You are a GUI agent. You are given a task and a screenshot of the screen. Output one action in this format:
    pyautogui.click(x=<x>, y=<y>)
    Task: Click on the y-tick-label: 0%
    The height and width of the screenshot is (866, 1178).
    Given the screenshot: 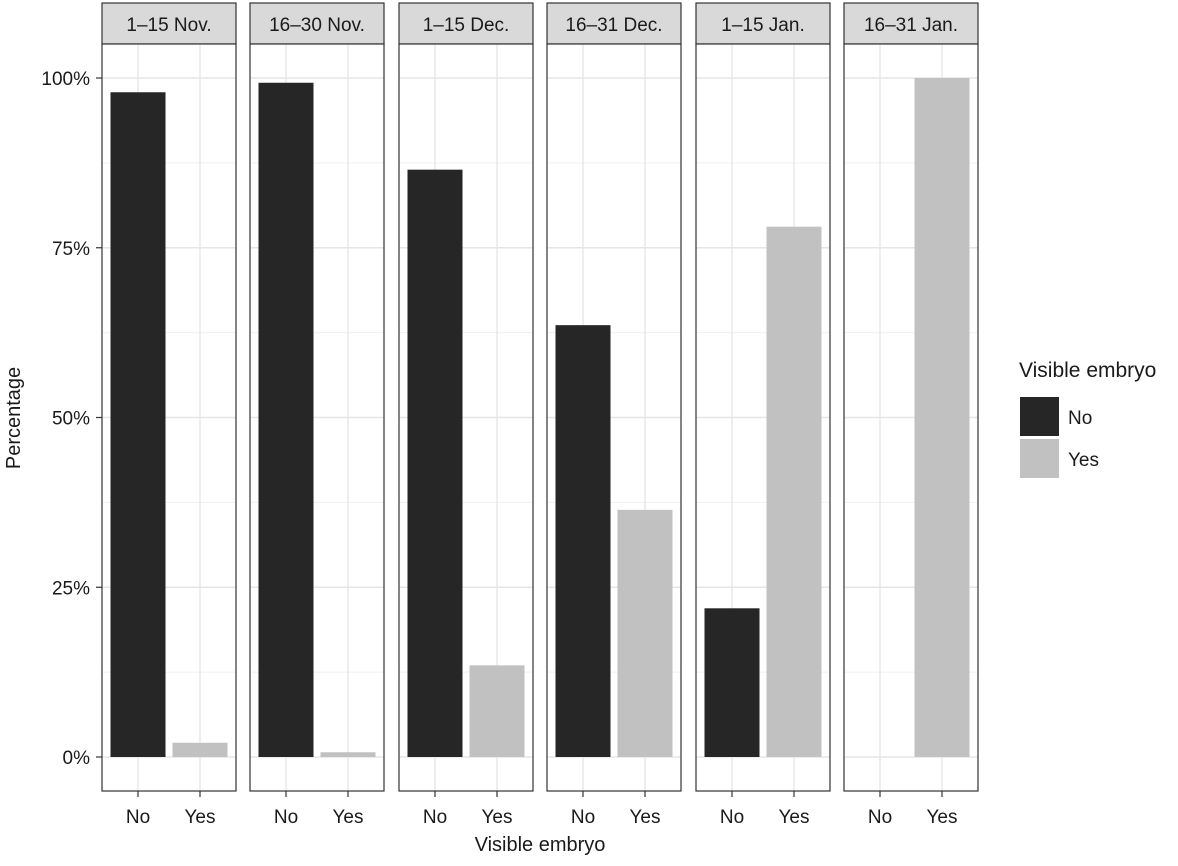 What is the action you would take?
    pyautogui.click(x=77, y=758)
    